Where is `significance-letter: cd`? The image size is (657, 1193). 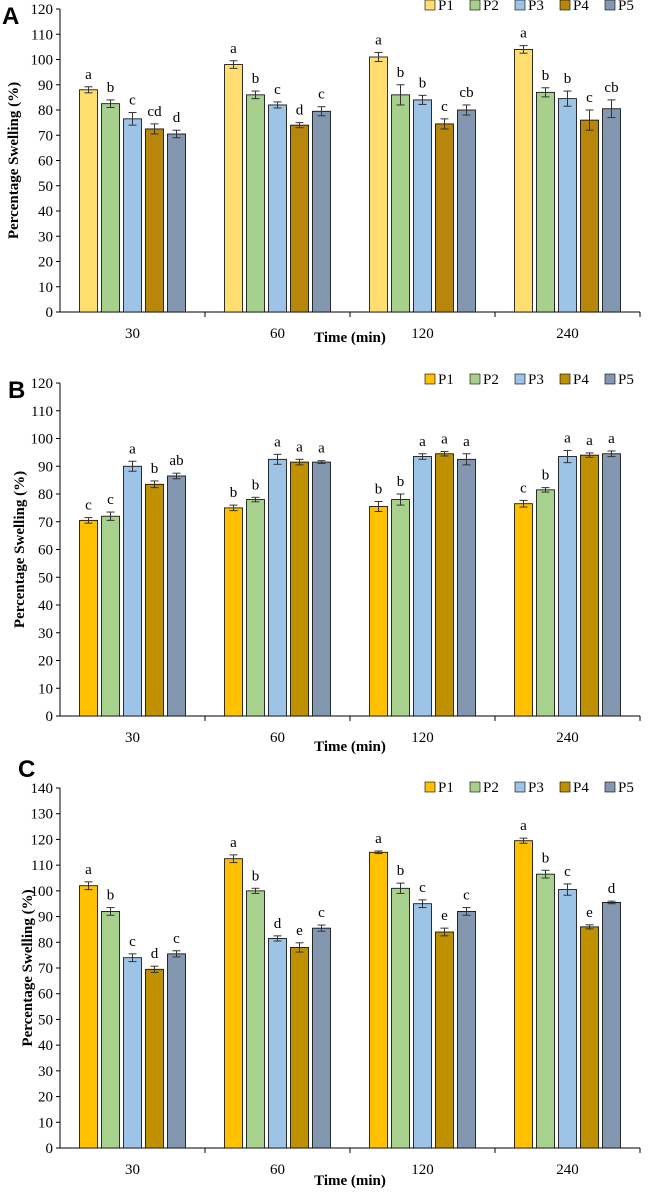 significance-letter: cd is located at coordinates (154, 112).